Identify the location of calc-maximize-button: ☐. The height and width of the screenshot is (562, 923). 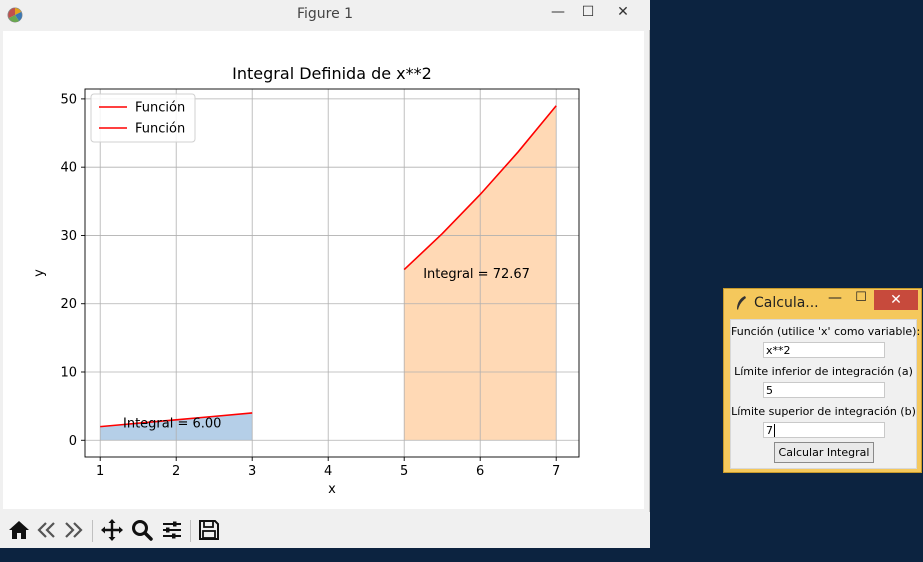
(861, 297).